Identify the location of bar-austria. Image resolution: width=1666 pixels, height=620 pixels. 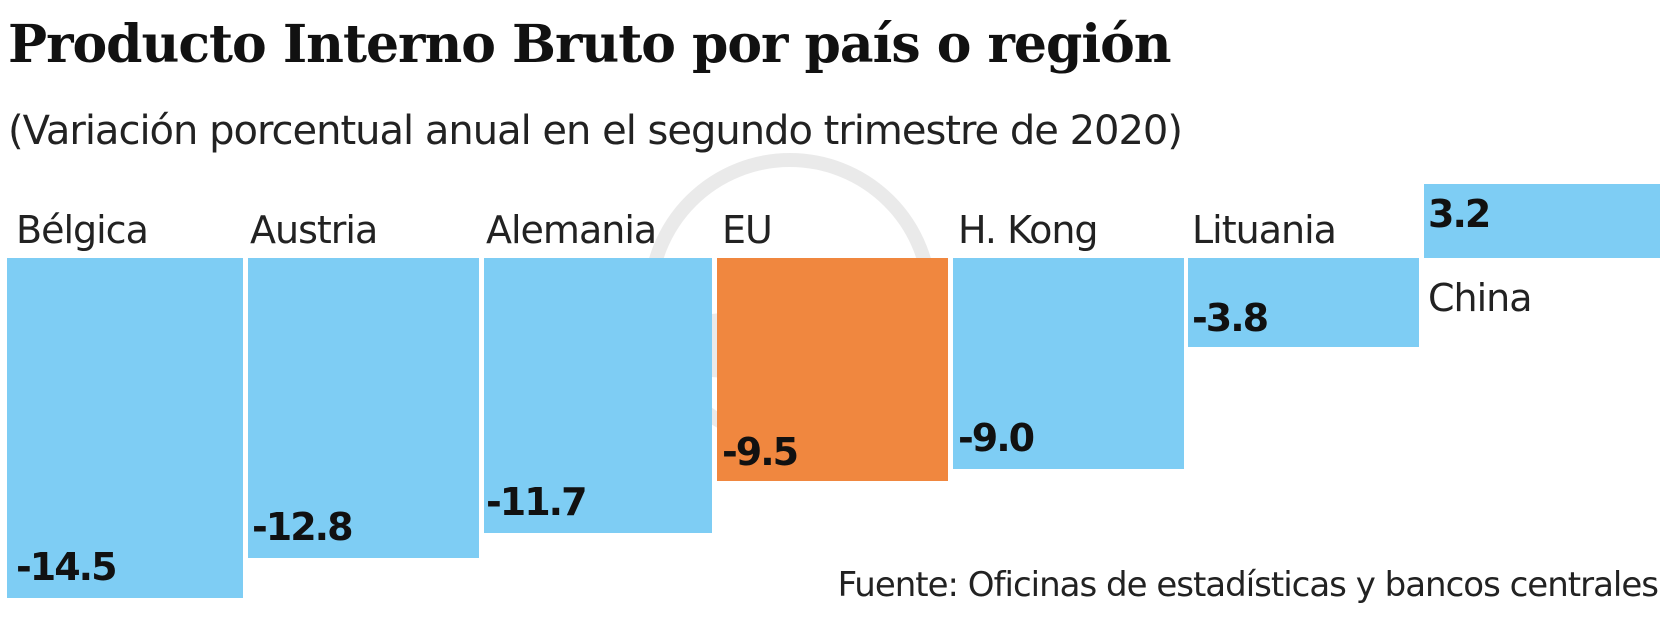
(363, 408).